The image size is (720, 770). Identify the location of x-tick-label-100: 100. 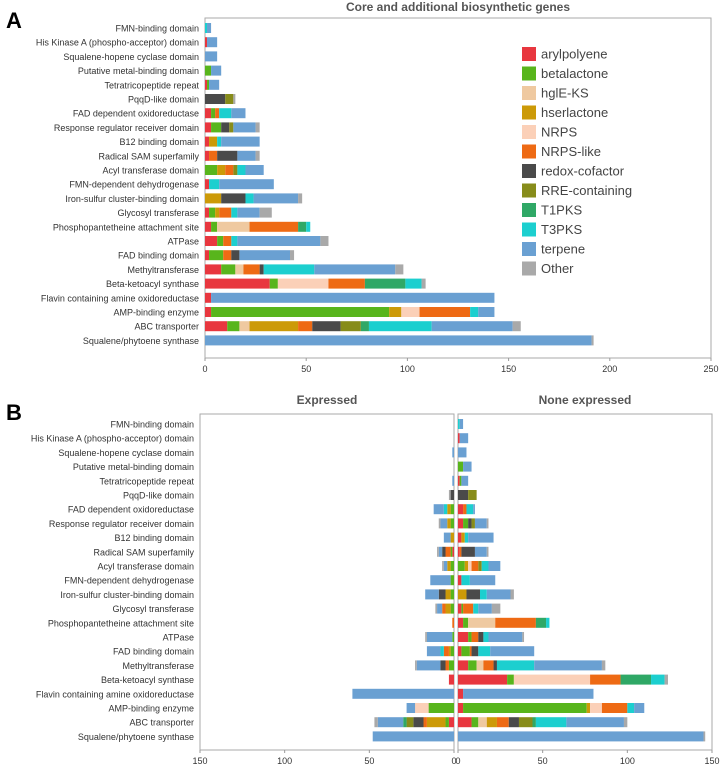
(284, 761).